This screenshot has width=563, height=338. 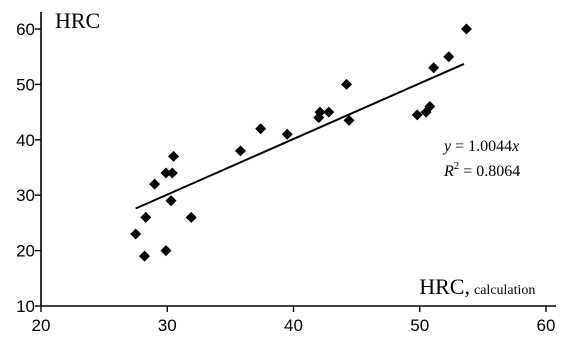 What do you see at coordinates (515, 146) in the screenshot?
I see `equation-var: x` at bounding box center [515, 146].